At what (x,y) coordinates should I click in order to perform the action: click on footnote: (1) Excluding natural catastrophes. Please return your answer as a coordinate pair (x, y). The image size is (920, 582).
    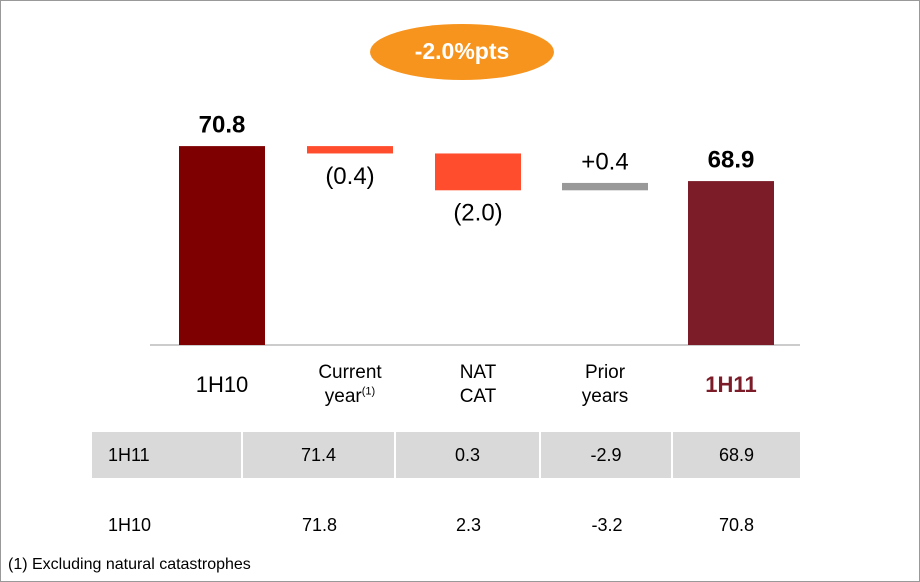
    Looking at the image, I should click on (129, 564).